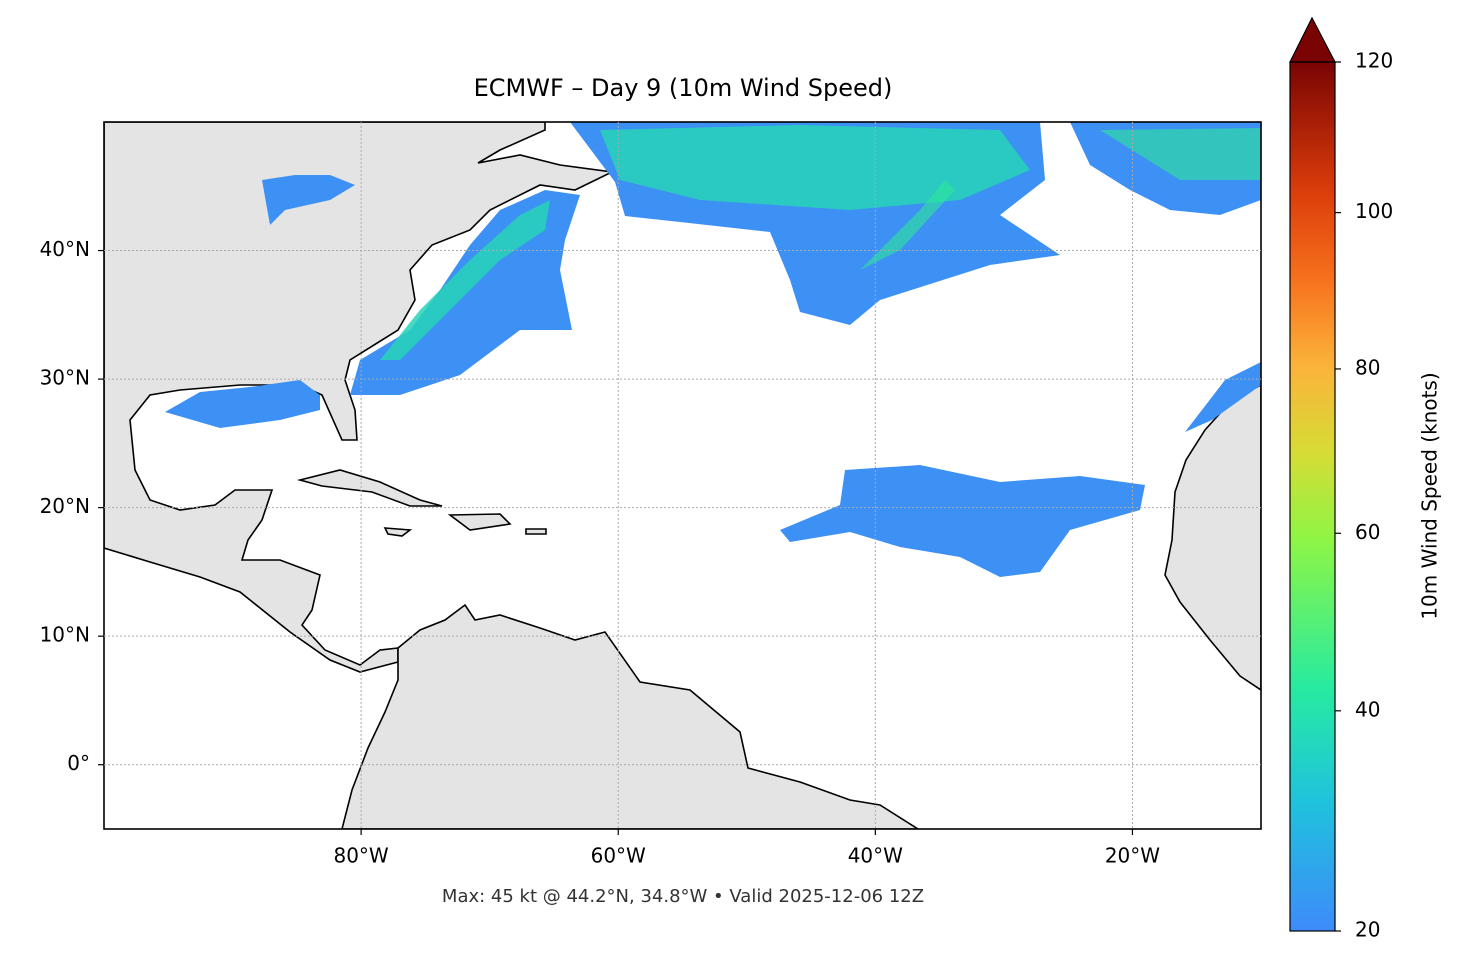 Image resolution: width=1466 pixels, height=973 pixels. I want to click on y-tick-label: 40°N, so click(65, 249).